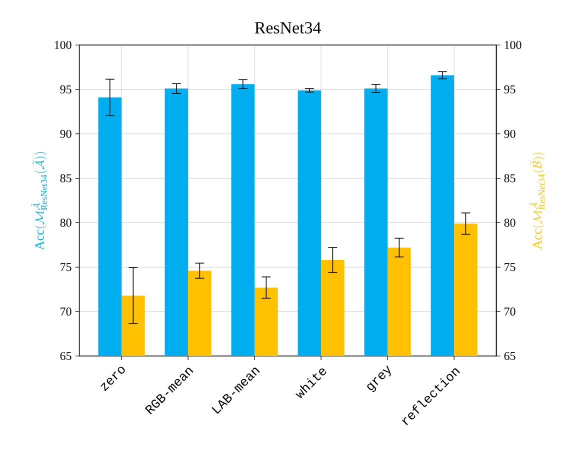  Describe the element at coordinates (510, 356) in the screenshot. I see `y2-tick-label: 65` at that location.